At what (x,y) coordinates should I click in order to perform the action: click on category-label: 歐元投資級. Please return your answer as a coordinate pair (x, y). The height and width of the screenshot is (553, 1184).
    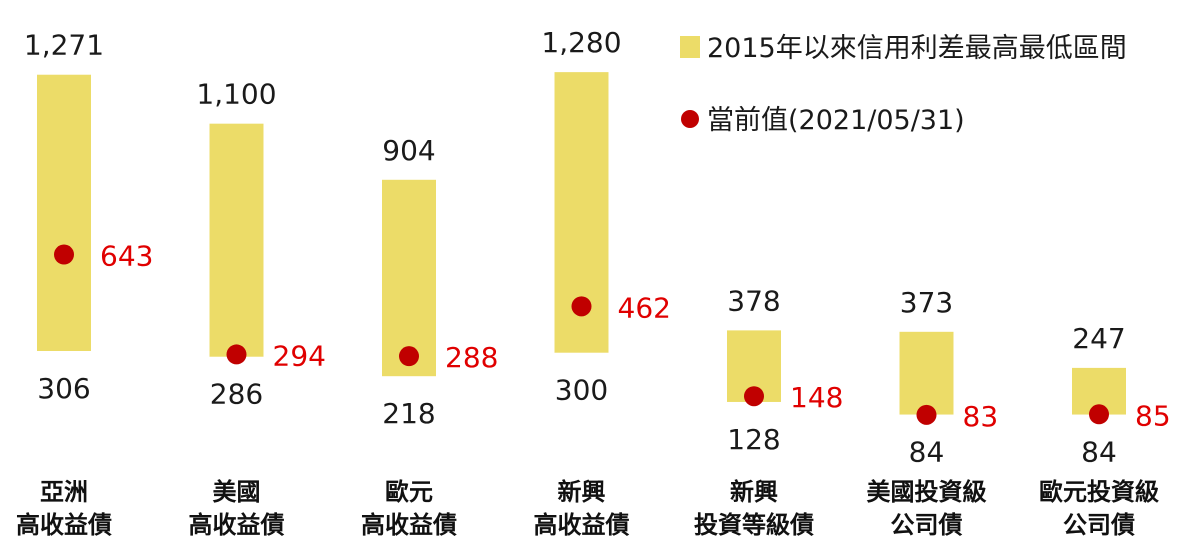
    Looking at the image, I should click on (1099, 492).